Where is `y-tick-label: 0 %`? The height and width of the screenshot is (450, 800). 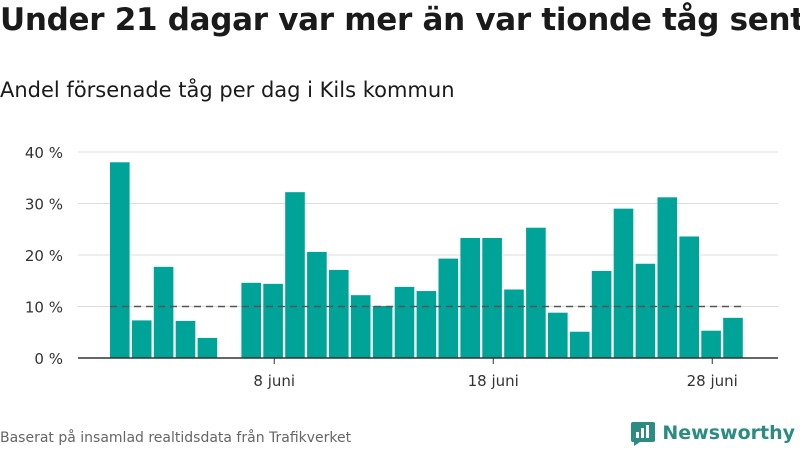
y-tick-label: 0 % is located at coordinates (48, 359).